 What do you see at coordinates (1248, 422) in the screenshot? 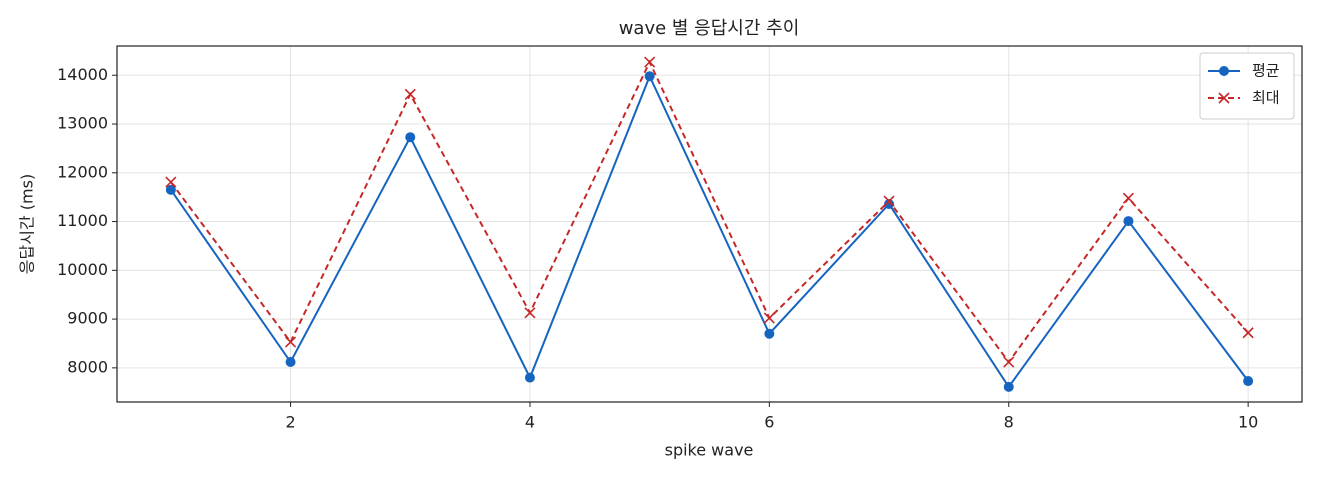
I see `x-tick-label: 10` at bounding box center [1248, 422].